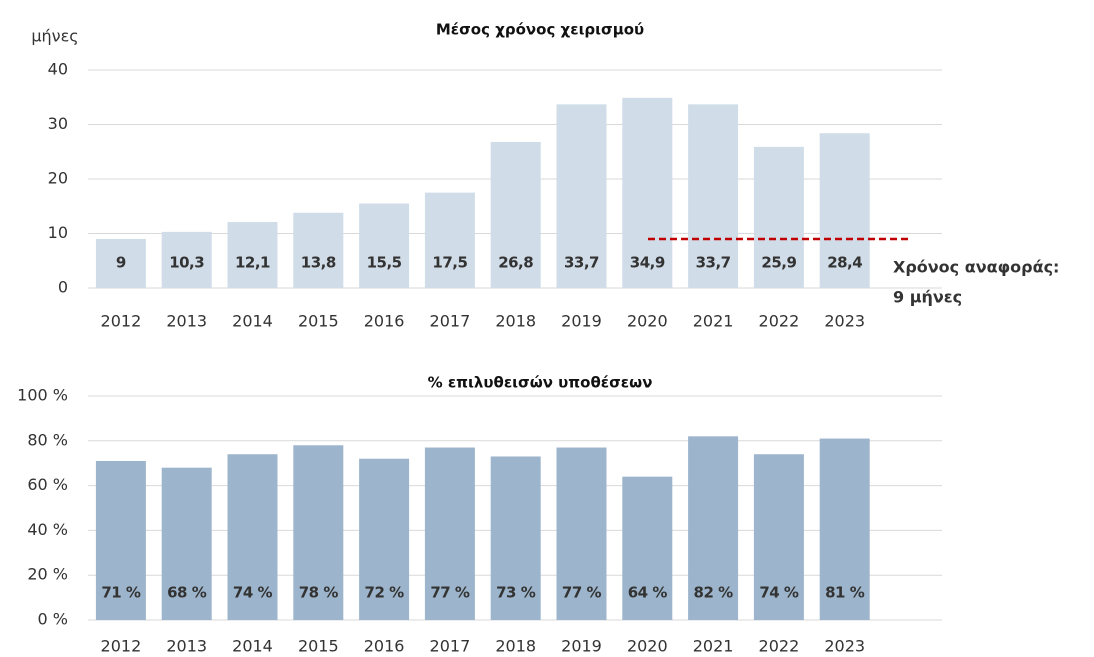 This screenshot has height=657, width=1094. I want to click on value-label: 73 %, so click(516, 593).